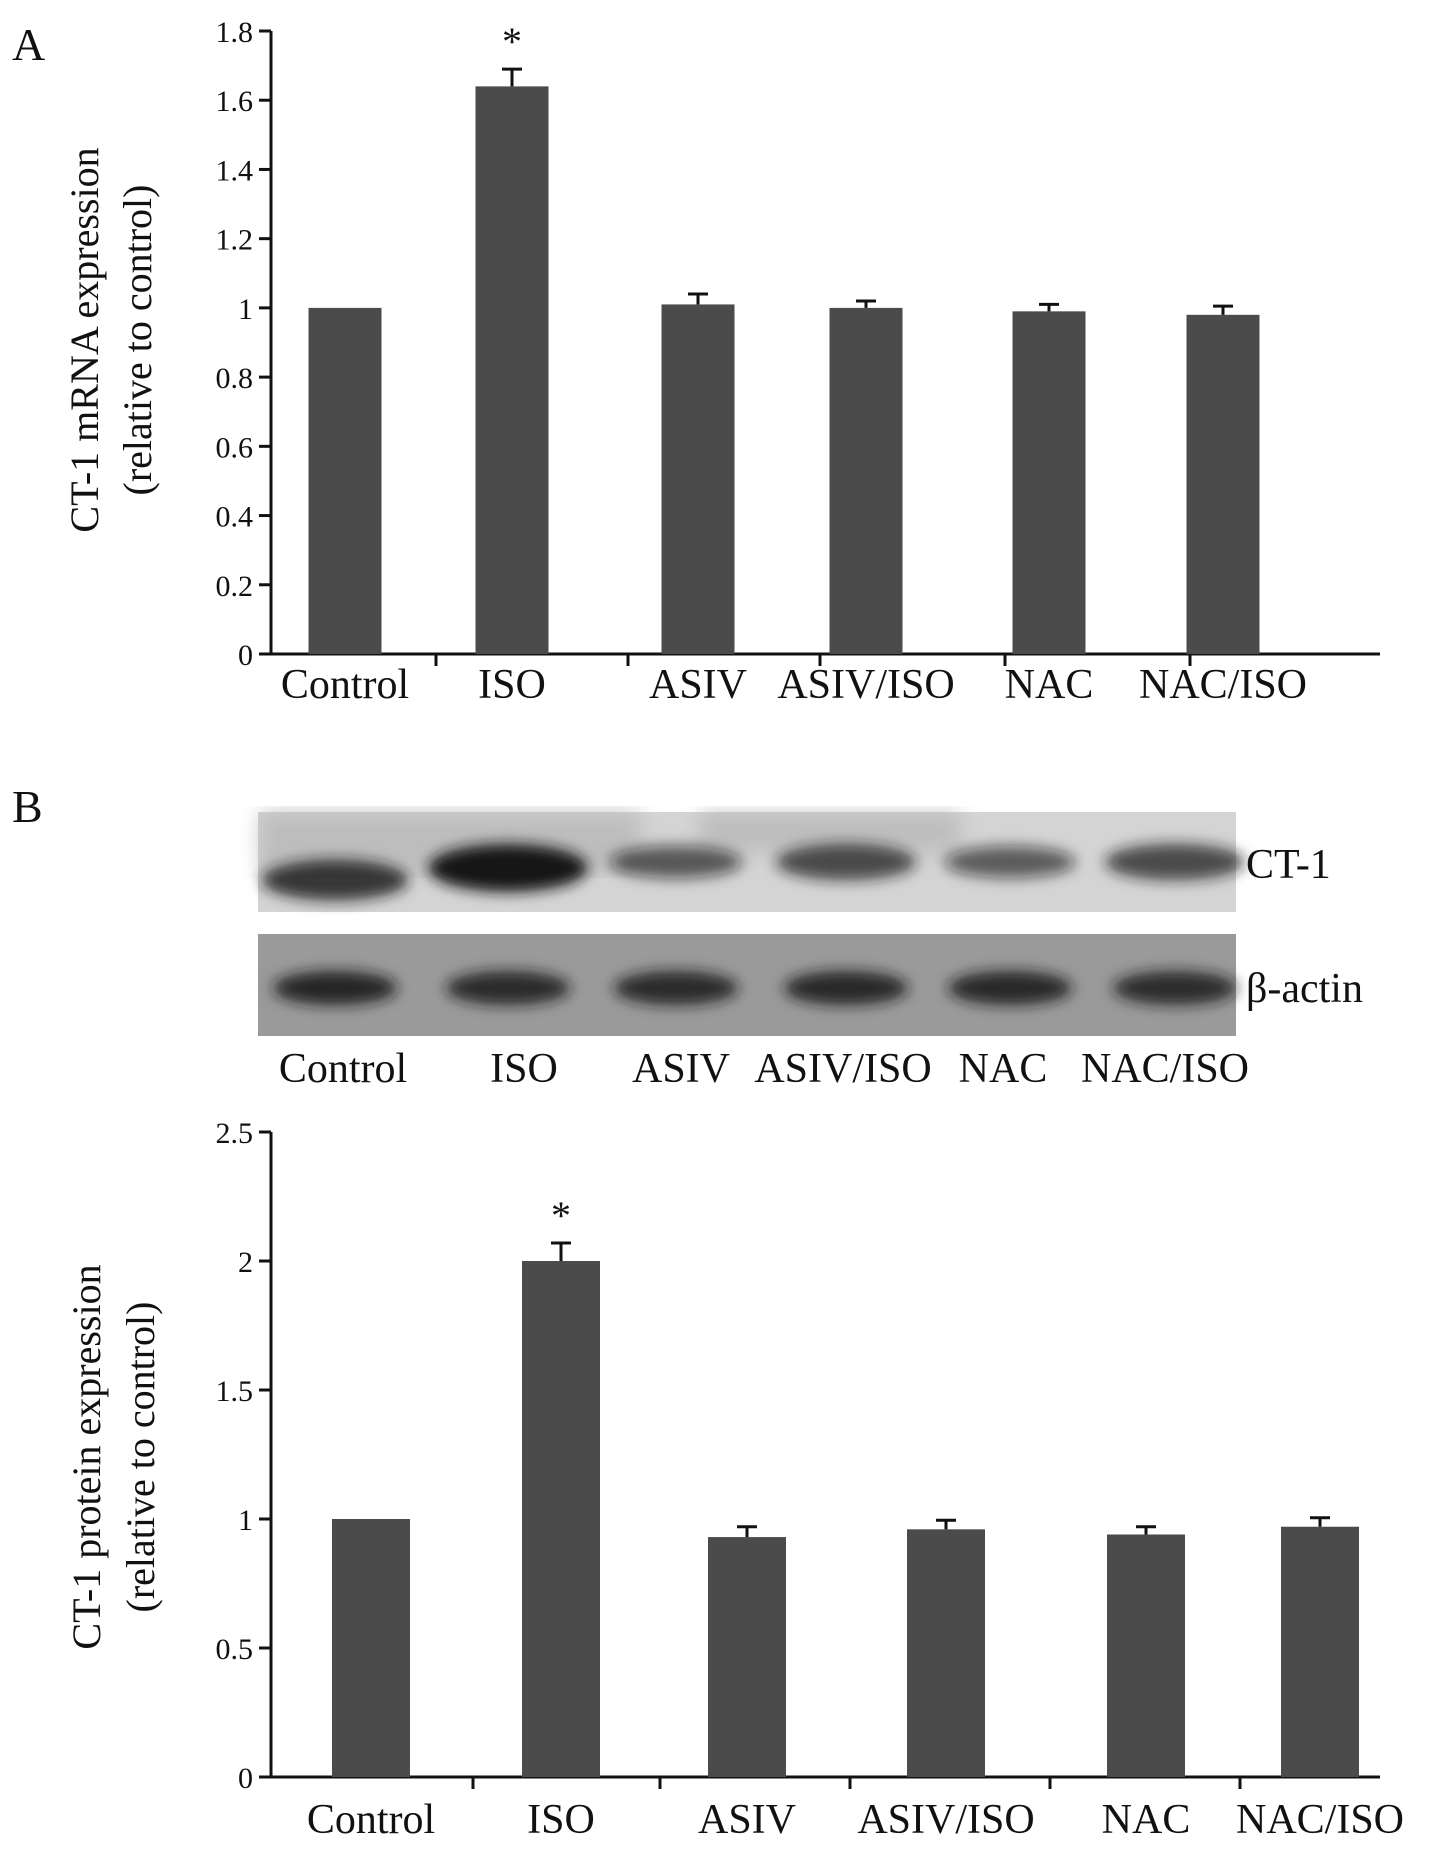 The width and height of the screenshot is (1441, 1854). What do you see at coordinates (1175, 862) in the screenshot?
I see `blot-ct1-band-nac-iso` at bounding box center [1175, 862].